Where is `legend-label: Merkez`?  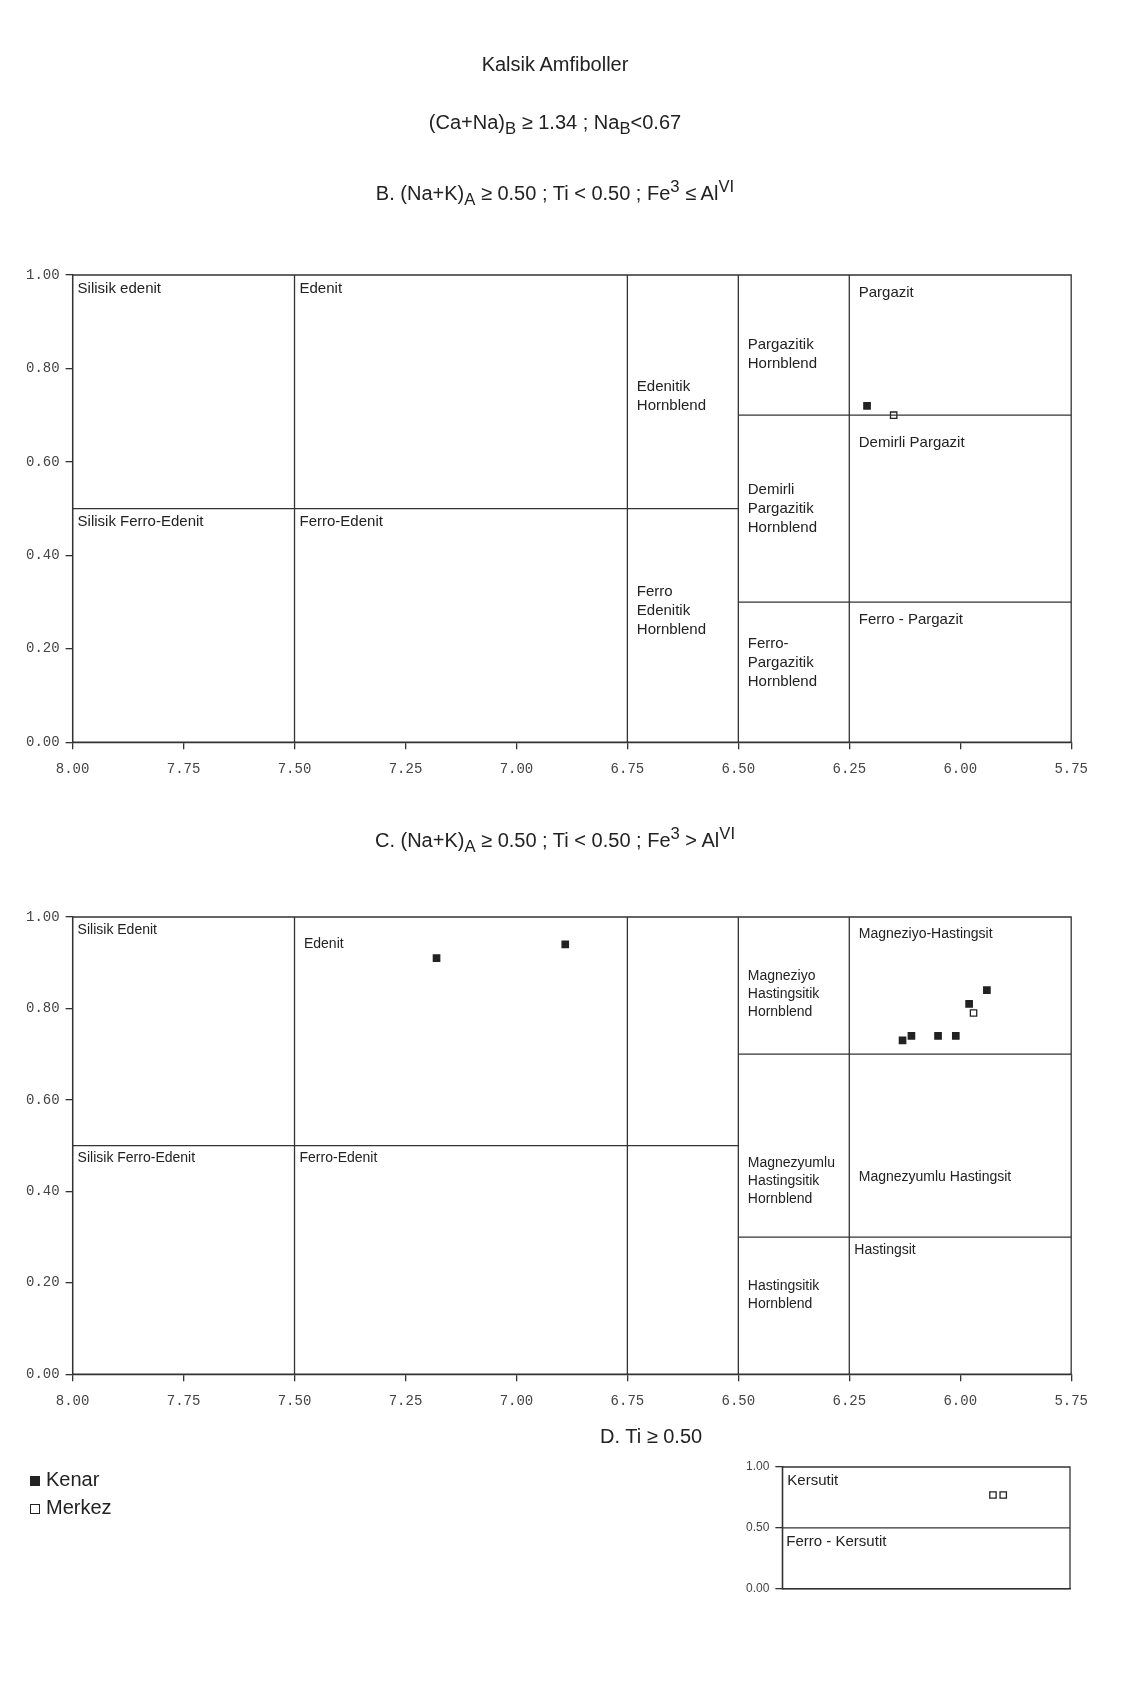 legend-label: Merkez is located at coordinates (79, 1507).